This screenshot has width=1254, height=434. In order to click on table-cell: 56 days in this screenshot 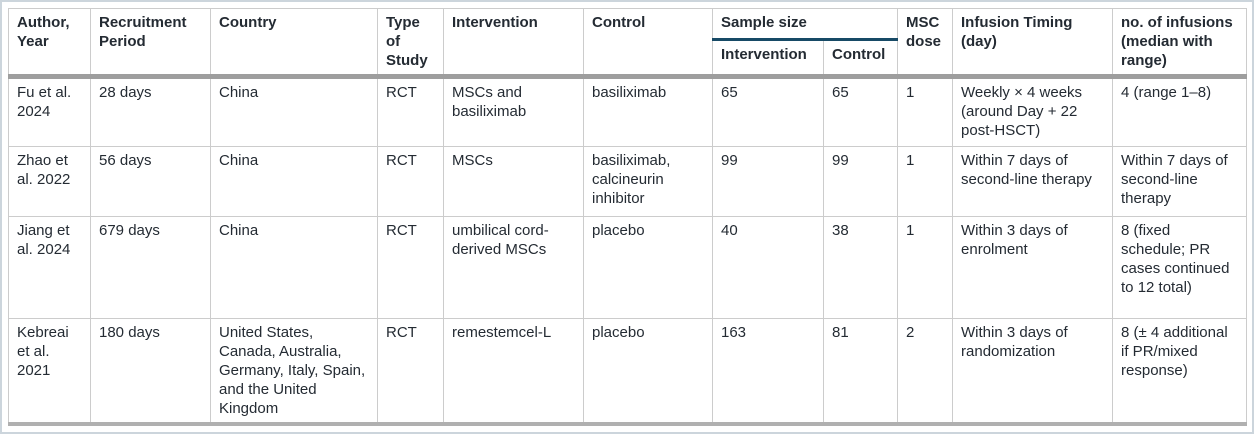, I will do `click(150, 182)`.